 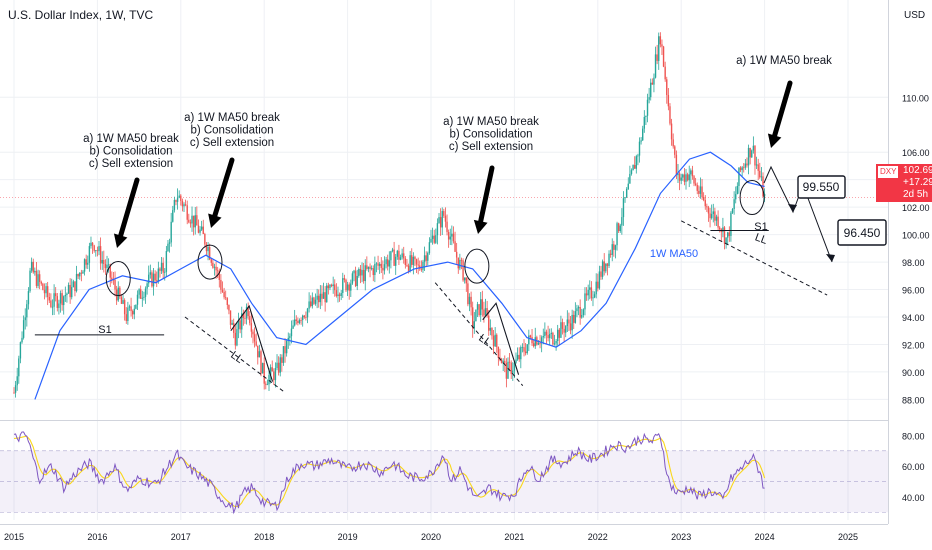 What do you see at coordinates (81, 15) in the screenshot?
I see `chart-title: U.S. Dollar Index, 1W, TVC` at bounding box center [81, 15].